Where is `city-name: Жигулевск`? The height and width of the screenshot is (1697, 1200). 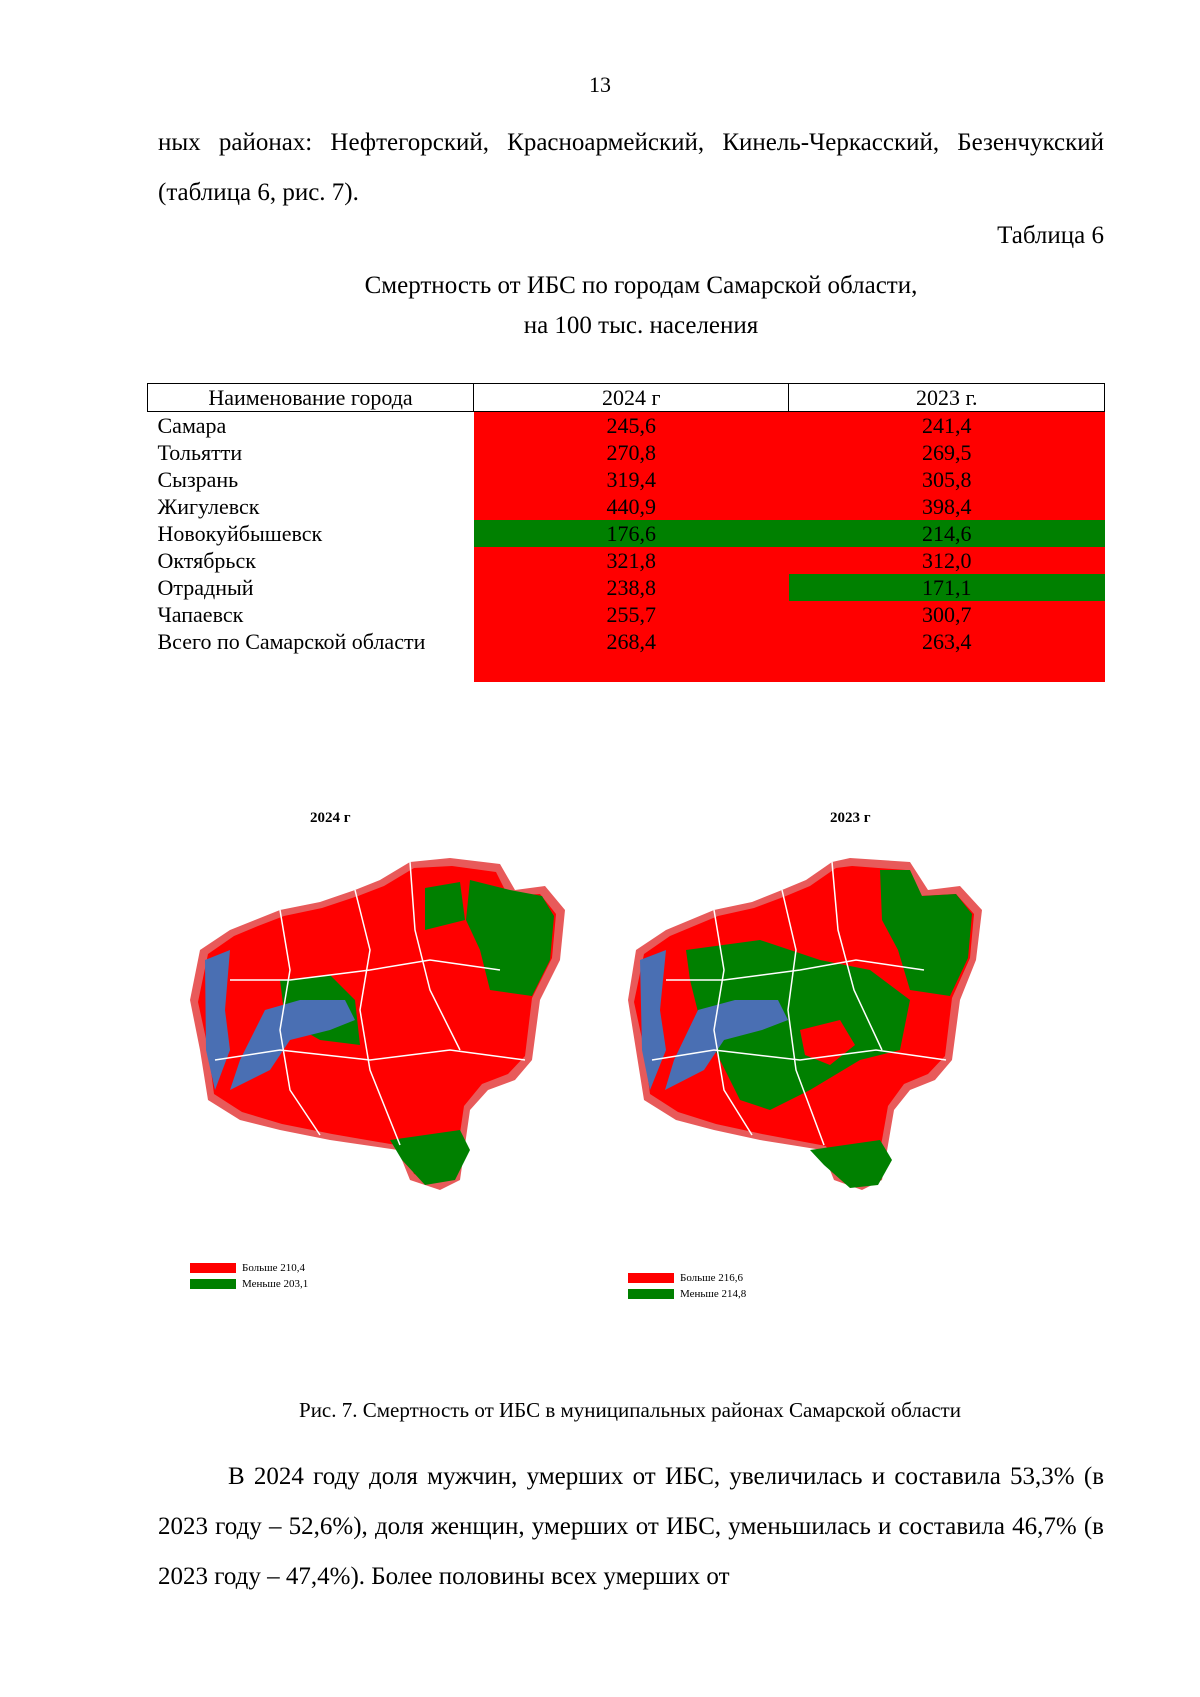
city-name: Жигулевск is located at coordinates (208, 506).